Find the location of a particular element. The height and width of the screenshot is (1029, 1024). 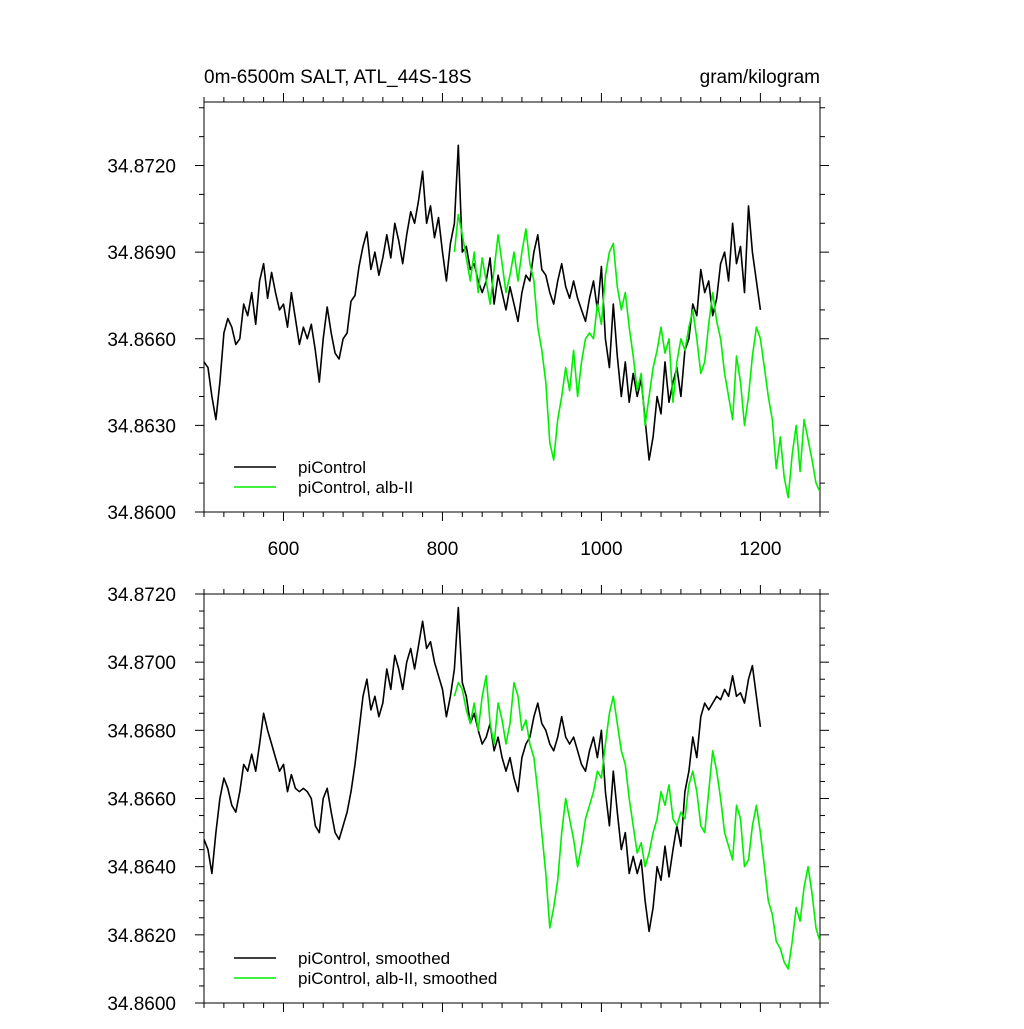

x-tick-label: 800 is located at coordinates (443, 549).